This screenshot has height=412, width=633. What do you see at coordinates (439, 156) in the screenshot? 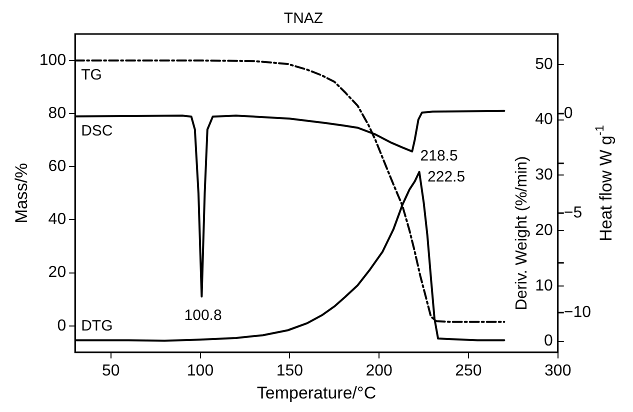
I see `annotation: 218.5` at bounding box center [439, 156].